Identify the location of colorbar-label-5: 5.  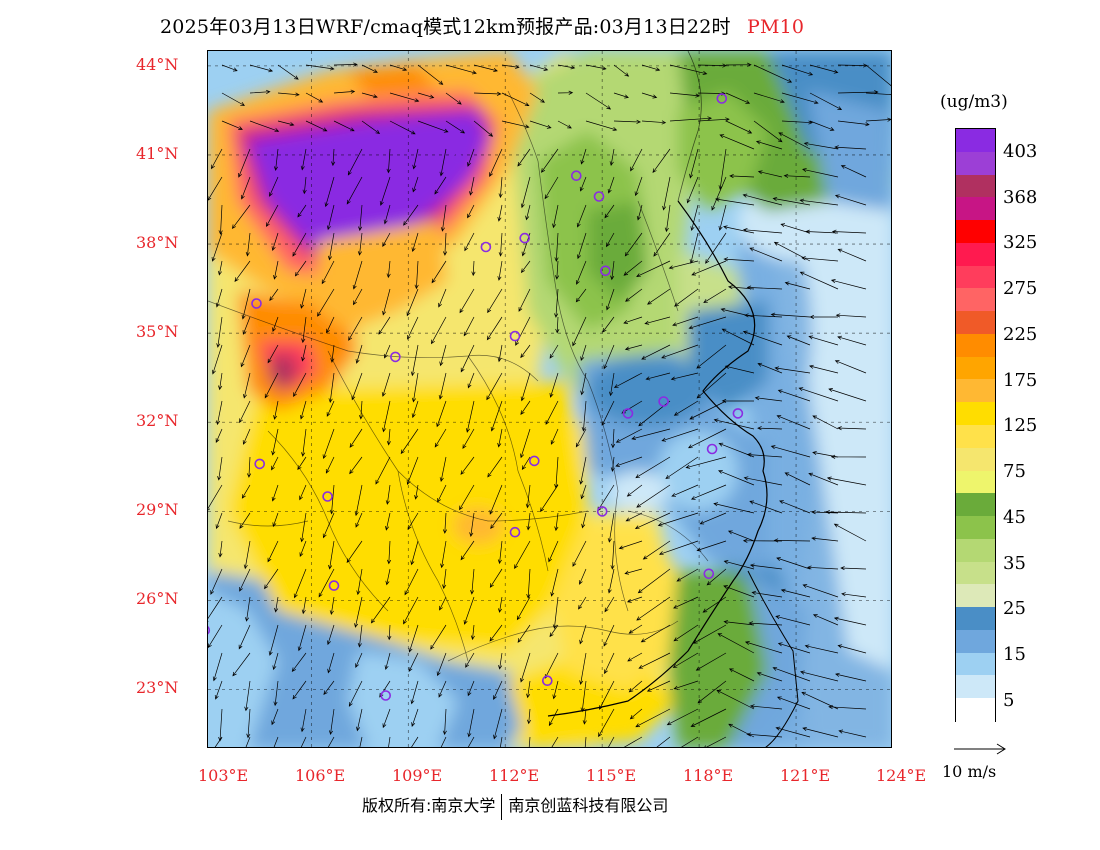
(1009, 700).